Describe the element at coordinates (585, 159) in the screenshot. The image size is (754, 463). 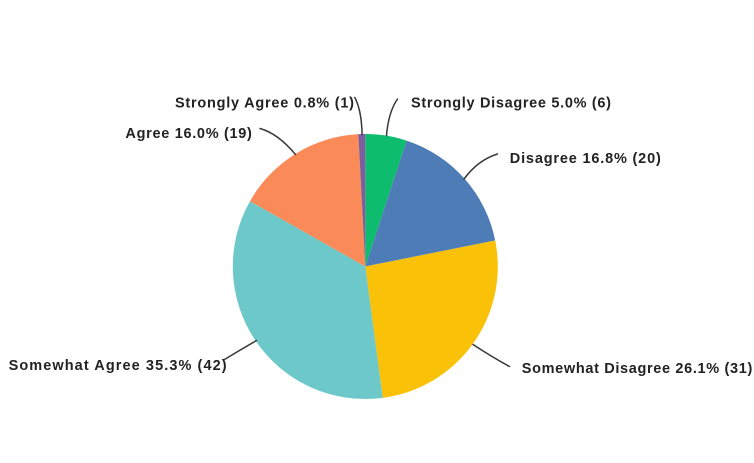
I see `svg-text: Disagree 16.8% (20)` at that location.